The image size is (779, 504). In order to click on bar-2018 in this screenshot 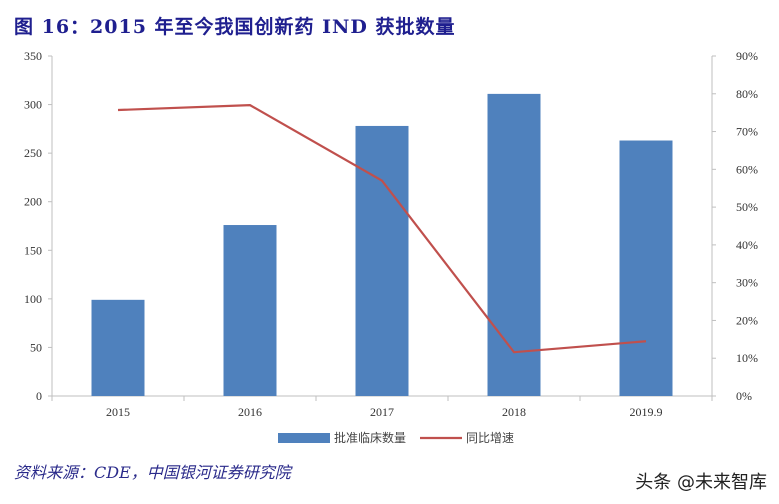, I will do `click(514, 244)`.